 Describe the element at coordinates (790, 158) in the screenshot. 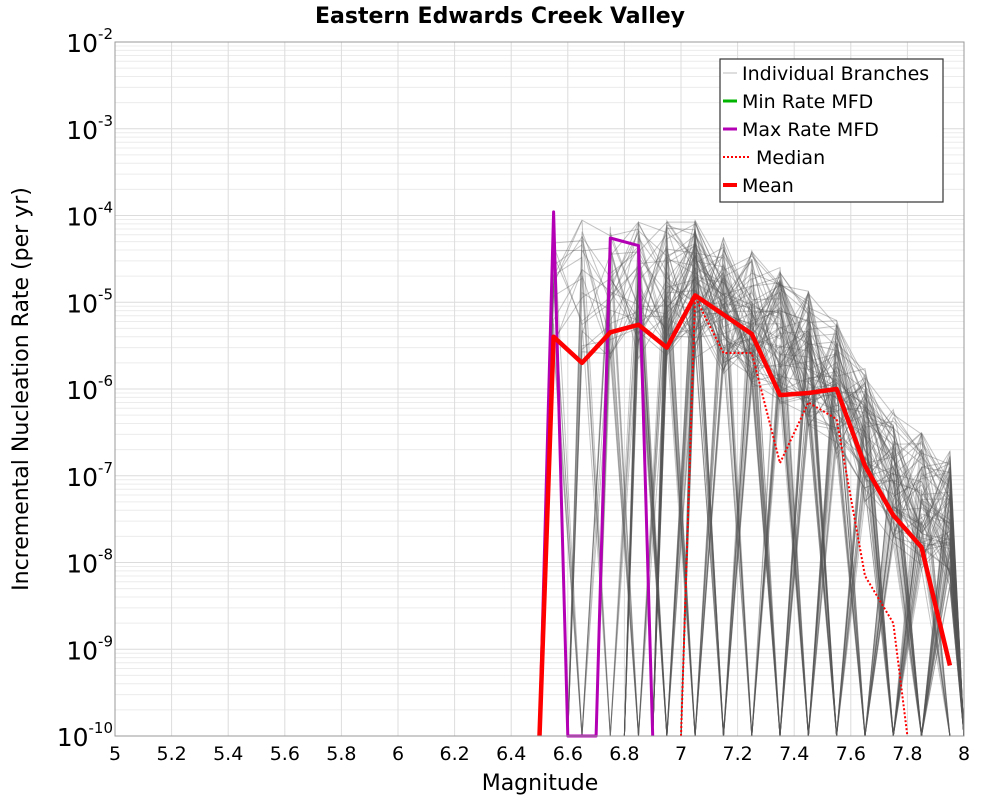

I see `legend-label-median: Median` at that location.